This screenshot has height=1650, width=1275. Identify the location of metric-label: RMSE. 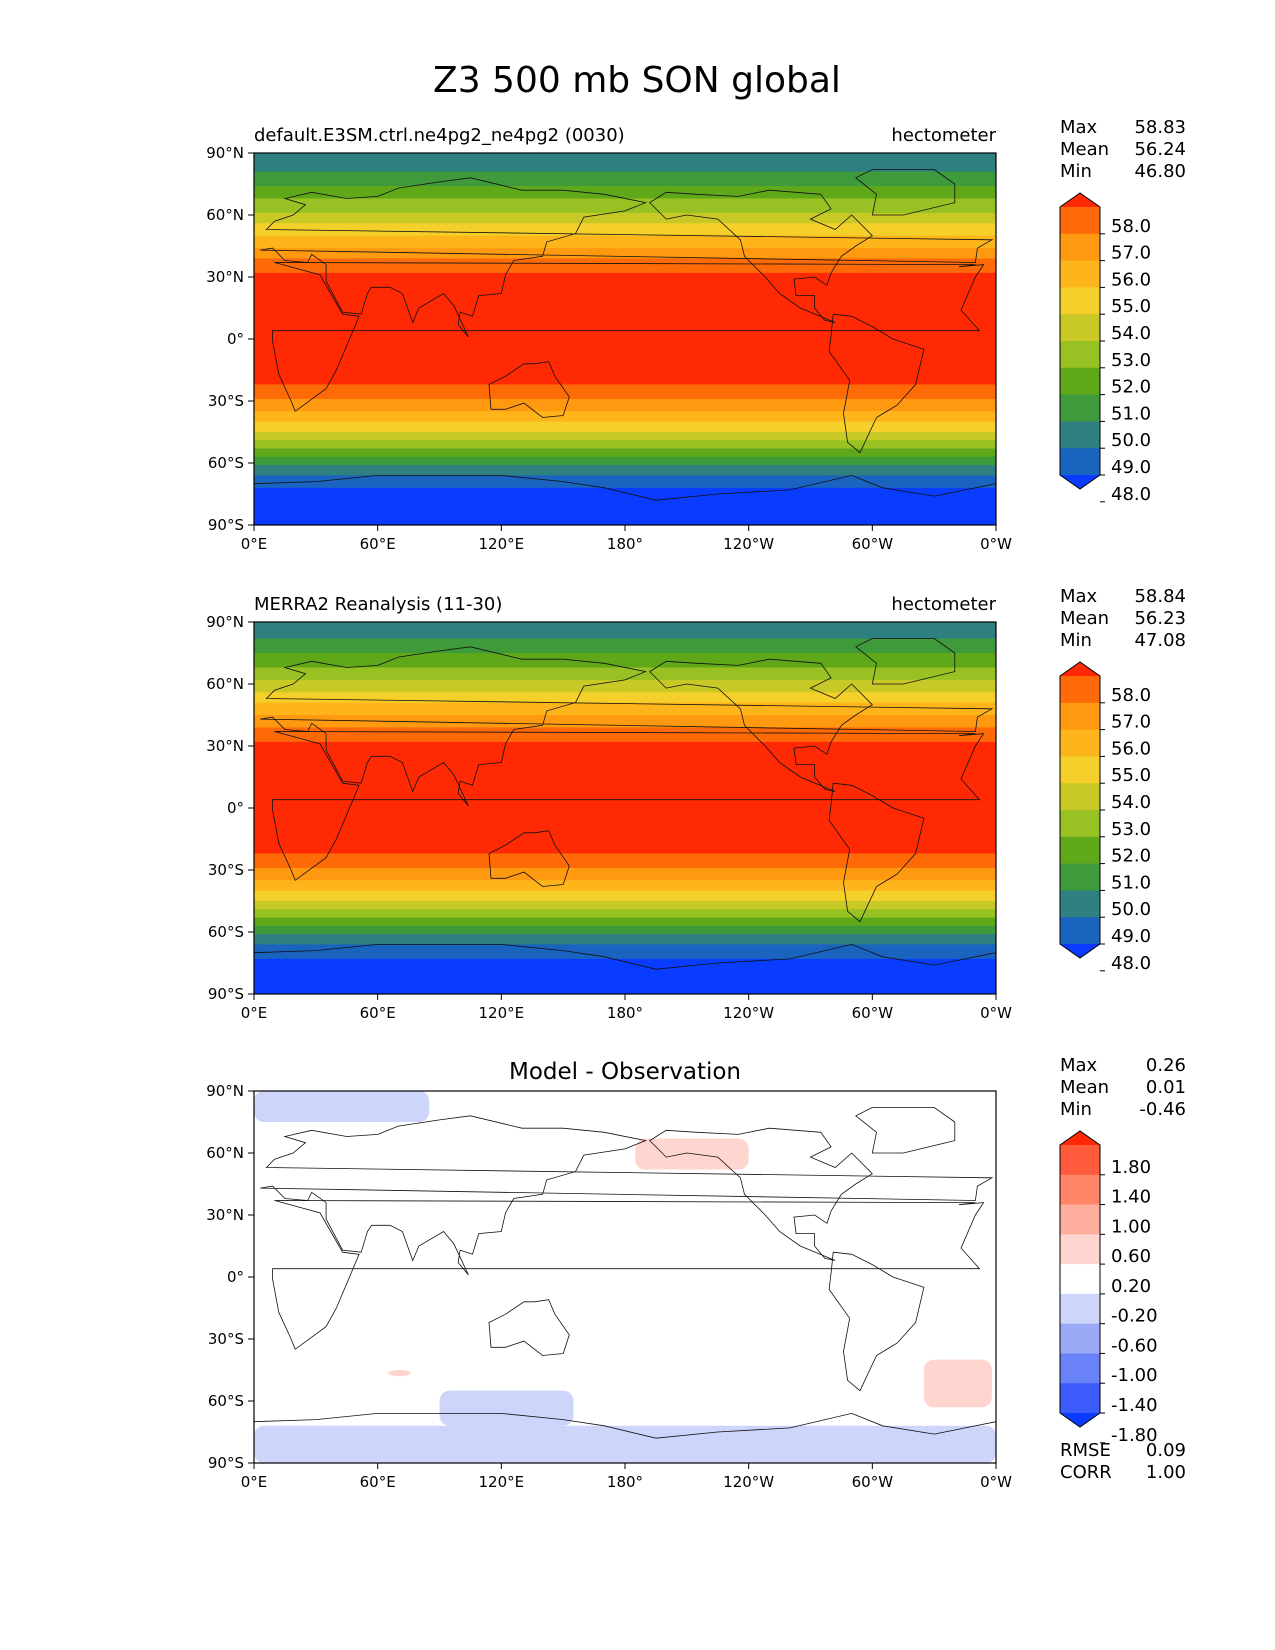
(1085, 1450).